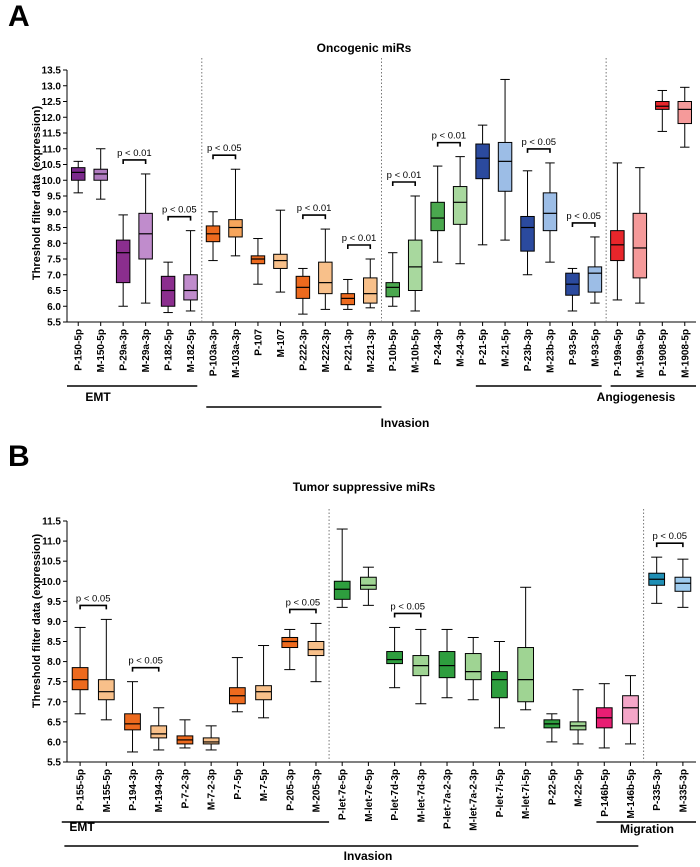 This screenshot has width=700, height=867. What do you see at coordinates (79, 350) in the screenshot?
I see `x-tick-label: P-150-5p` at bounding box center [79, 350].